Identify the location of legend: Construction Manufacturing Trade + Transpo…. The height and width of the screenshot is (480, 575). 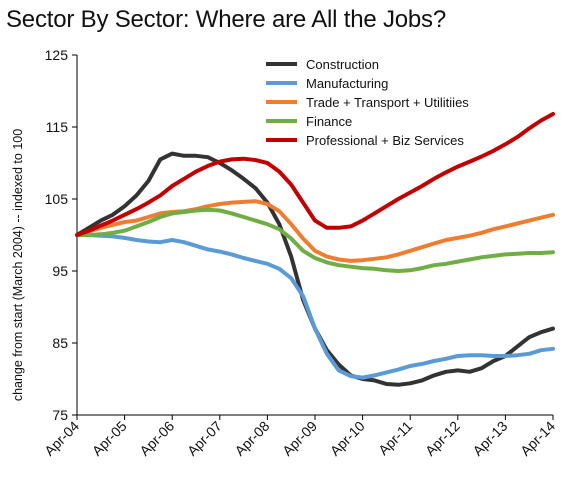
(367, 102).